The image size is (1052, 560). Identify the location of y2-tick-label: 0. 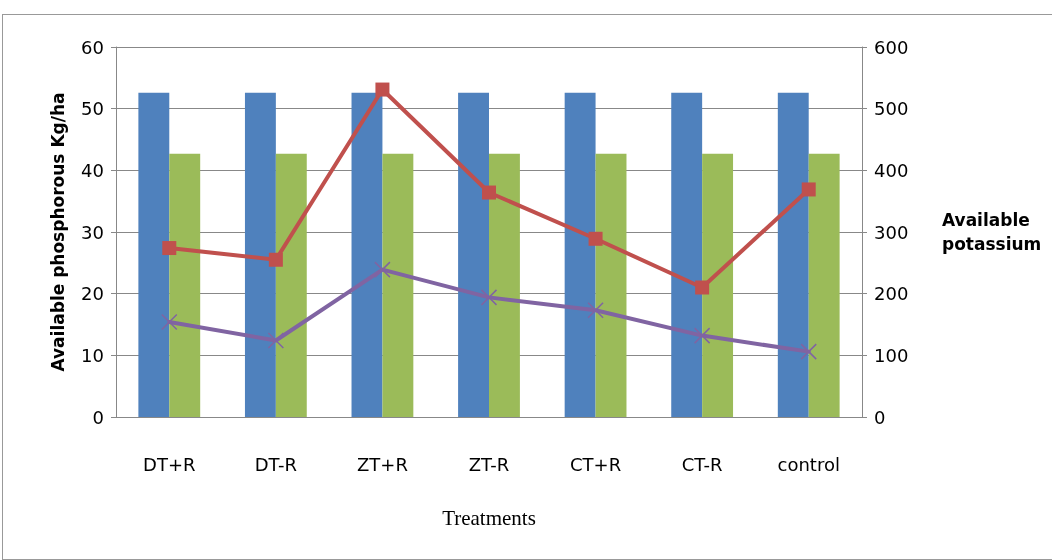
(880, 417).